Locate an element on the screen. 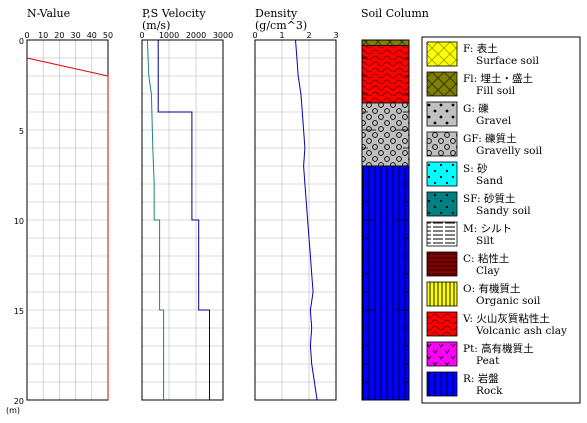  legend-label-jp: R: 岩盤 is located at coordinates (481, 378).